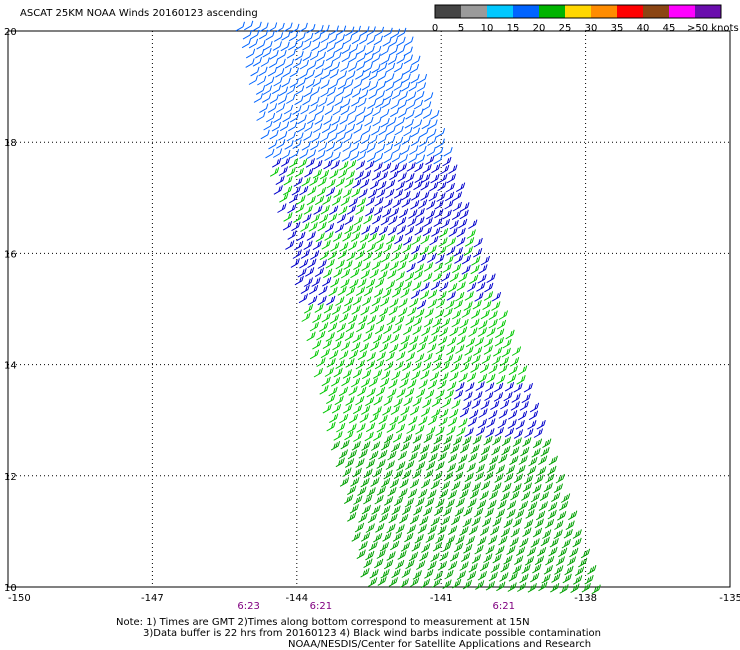 This screenshot has height=650, width=740. I want to click on legend-label: 45, so click(669, 28).